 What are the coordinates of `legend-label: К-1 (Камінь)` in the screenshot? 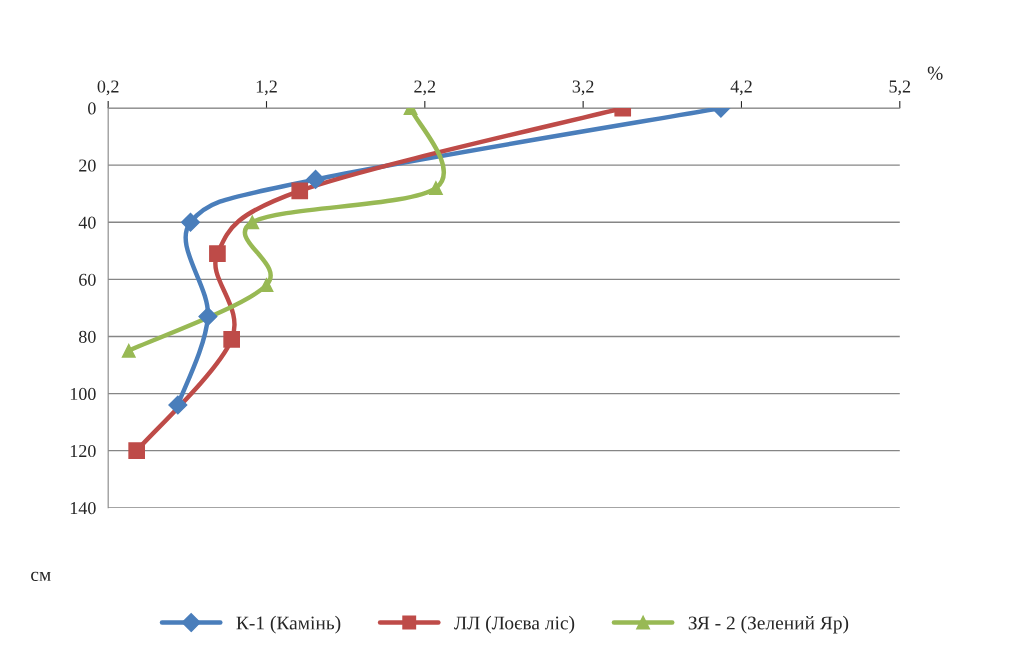 It's located at (288, 624).